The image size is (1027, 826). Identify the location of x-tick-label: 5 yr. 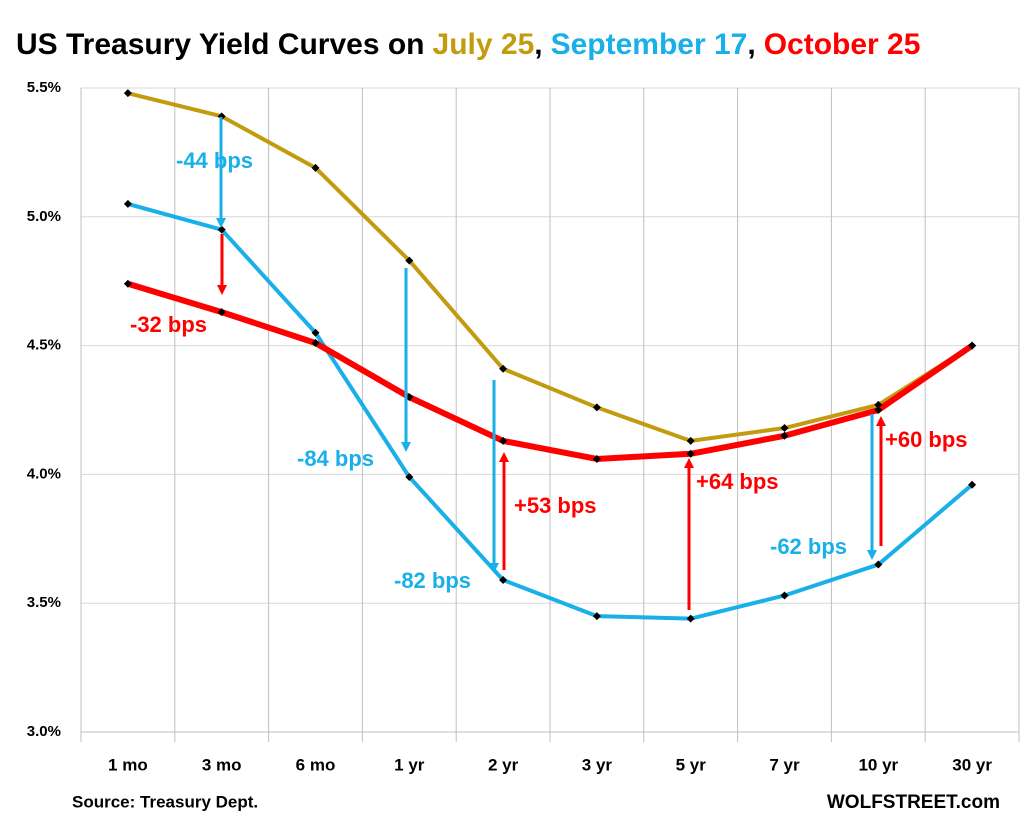
(691, 764).